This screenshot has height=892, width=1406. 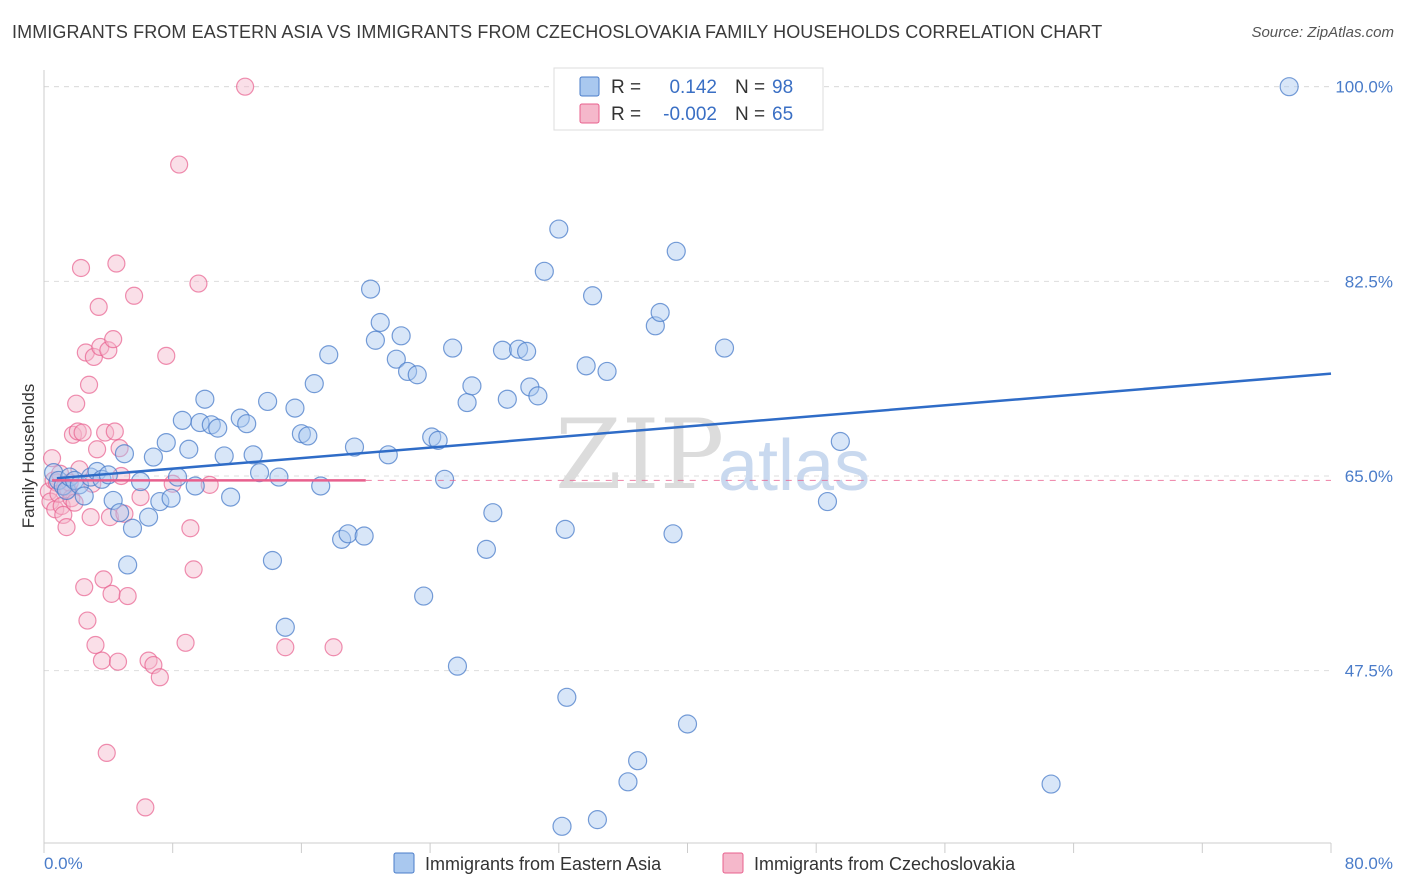 What do you see at coordinates (63, 863) in the screenshot?
I see `x-tick-label-min: 0.0%` at bounding box center [63, 863].